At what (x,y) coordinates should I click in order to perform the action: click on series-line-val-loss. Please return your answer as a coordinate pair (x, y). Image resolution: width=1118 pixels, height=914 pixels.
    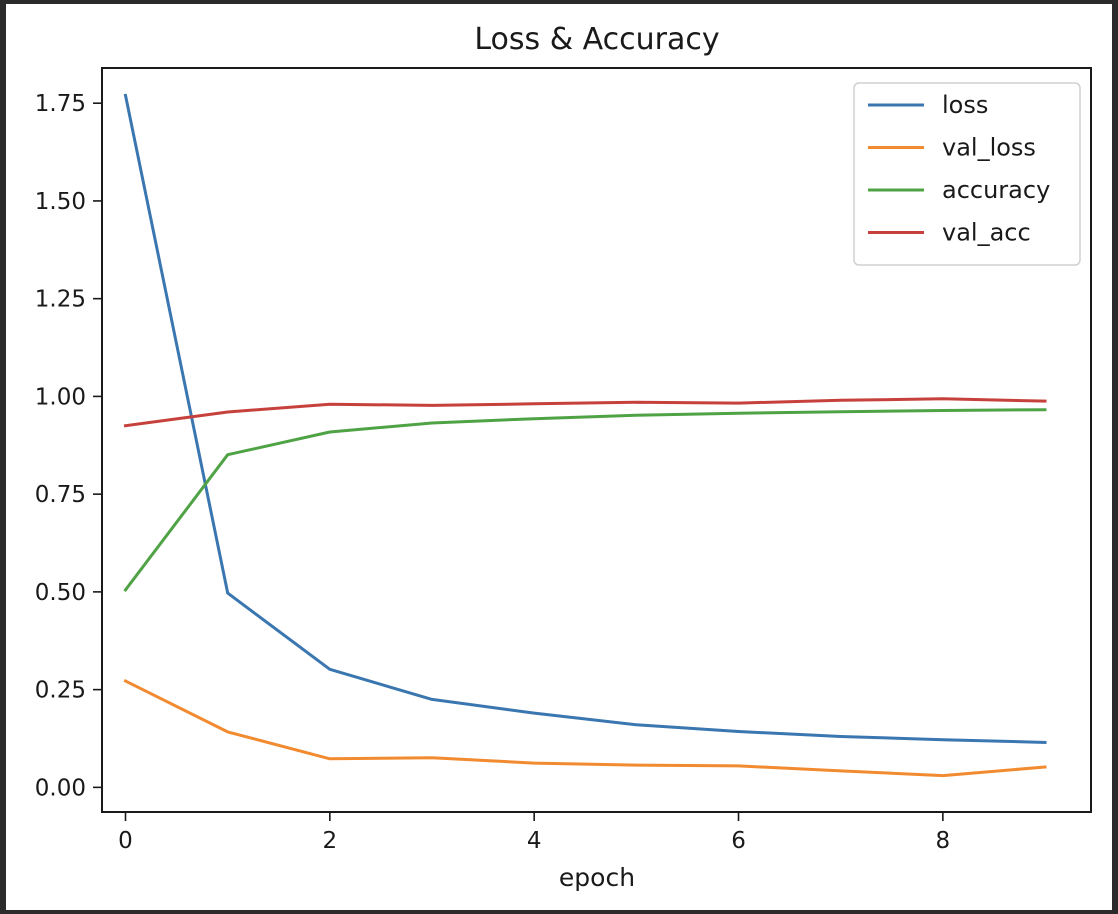
    Looking at the image, I should click on (585, 728).